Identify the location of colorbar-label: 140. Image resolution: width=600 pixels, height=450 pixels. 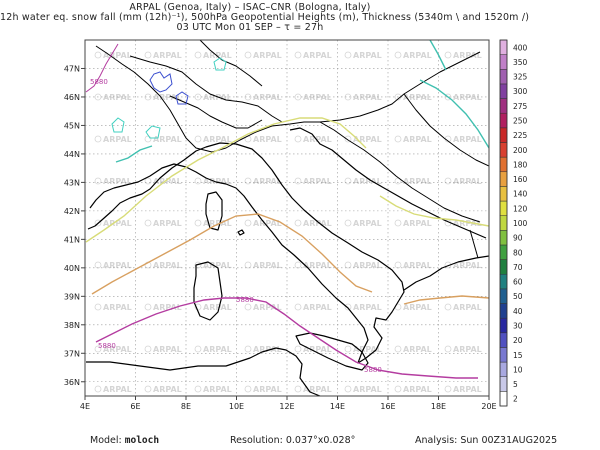
(520, 194).